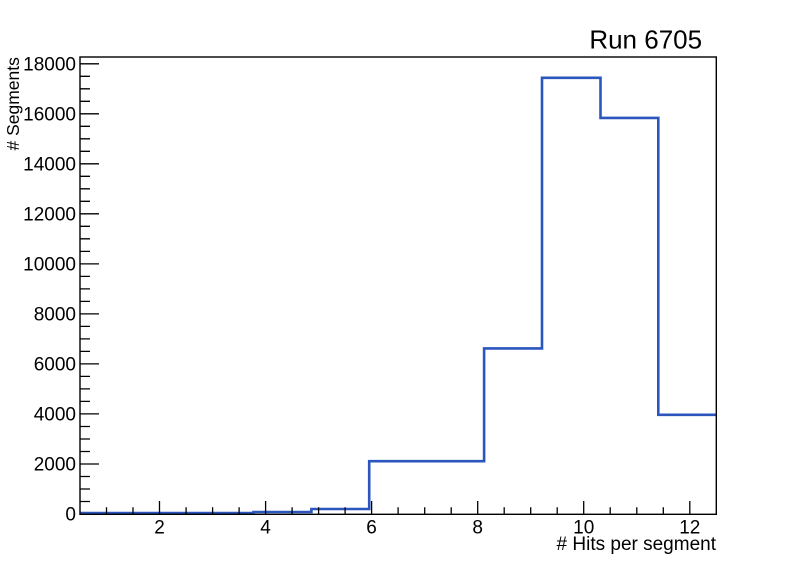 The width and height of the screenshot is (796, 572). What do you see at coordinates (49, 64) in the screenshot?
I see `svg-text: 18000` at bounding box center [49, 64].